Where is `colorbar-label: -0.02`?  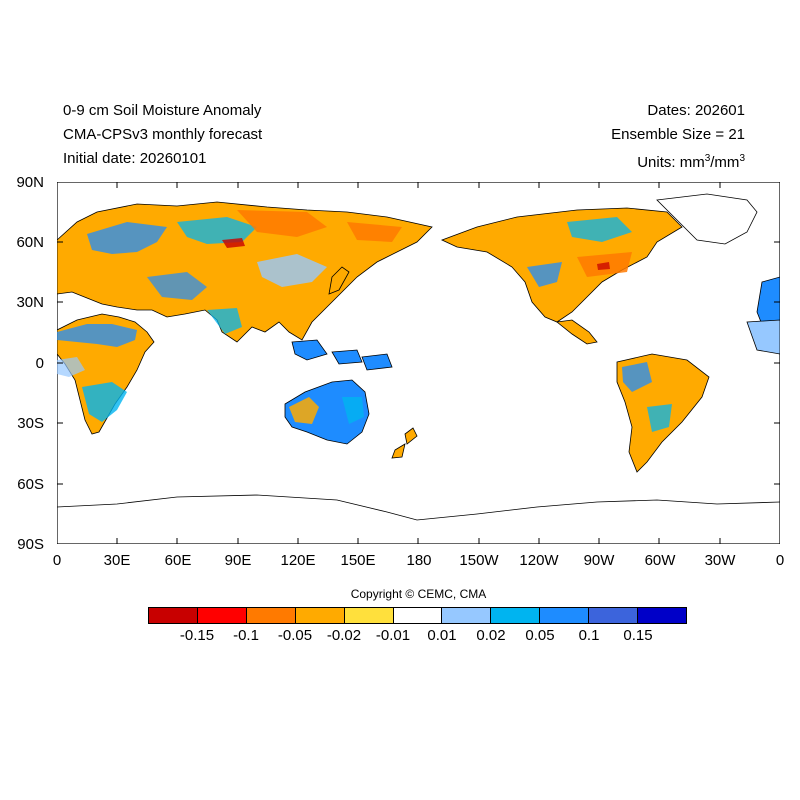 colorbar-label: -0.02 is located at coordinates (344, 635).